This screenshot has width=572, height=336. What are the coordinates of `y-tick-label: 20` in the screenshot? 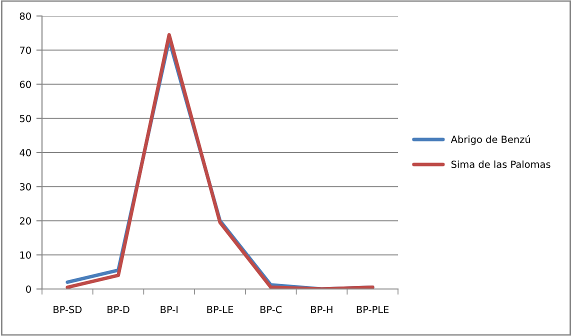 It's located at (25, 221).